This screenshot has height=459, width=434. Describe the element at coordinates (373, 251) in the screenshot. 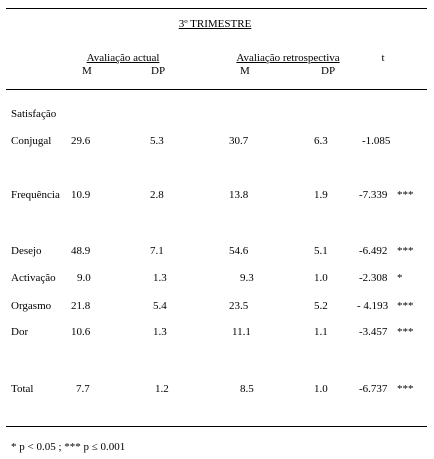

I see `cell-t: -6.492` at that location.